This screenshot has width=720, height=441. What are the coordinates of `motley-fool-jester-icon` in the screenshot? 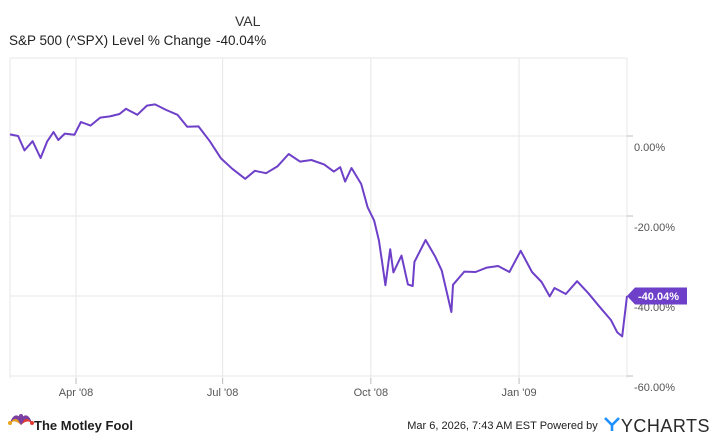 It's located at (21, 424).